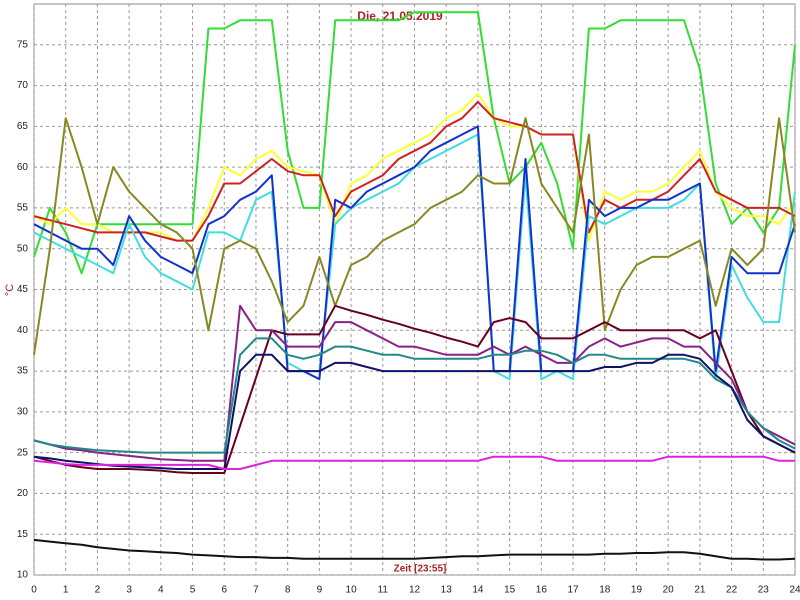 This screenshot has height=600, width=800. I want to click on x-tick-label: 7, so click(256, 590).